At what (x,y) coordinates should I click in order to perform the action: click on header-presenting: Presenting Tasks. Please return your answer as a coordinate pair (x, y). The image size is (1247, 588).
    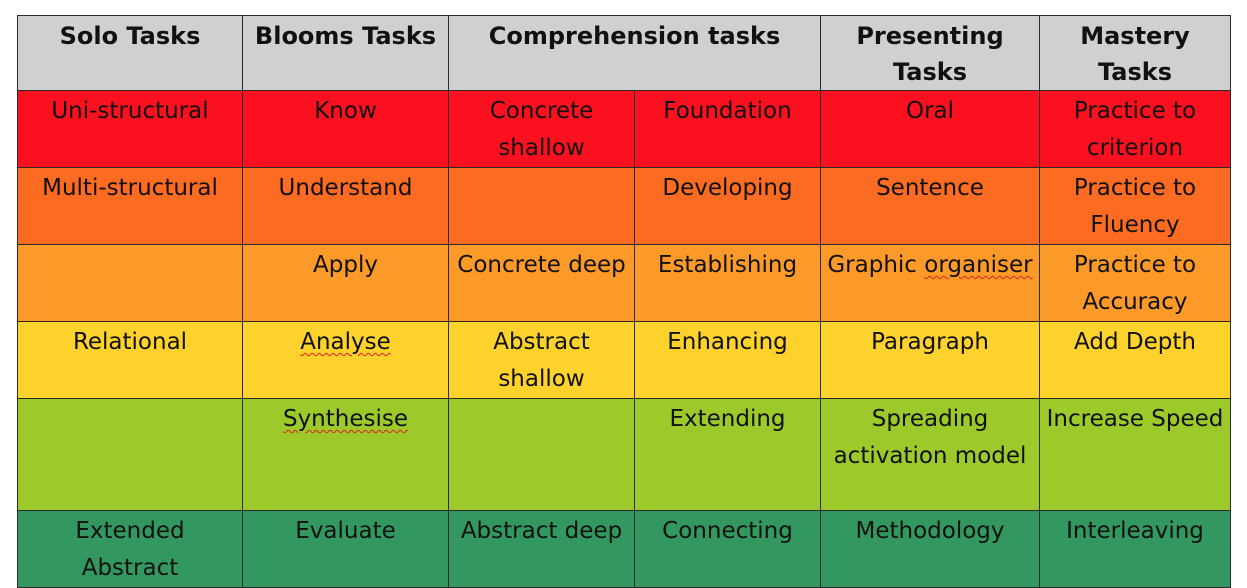
    Looking at the image, I should click on (930, 53).